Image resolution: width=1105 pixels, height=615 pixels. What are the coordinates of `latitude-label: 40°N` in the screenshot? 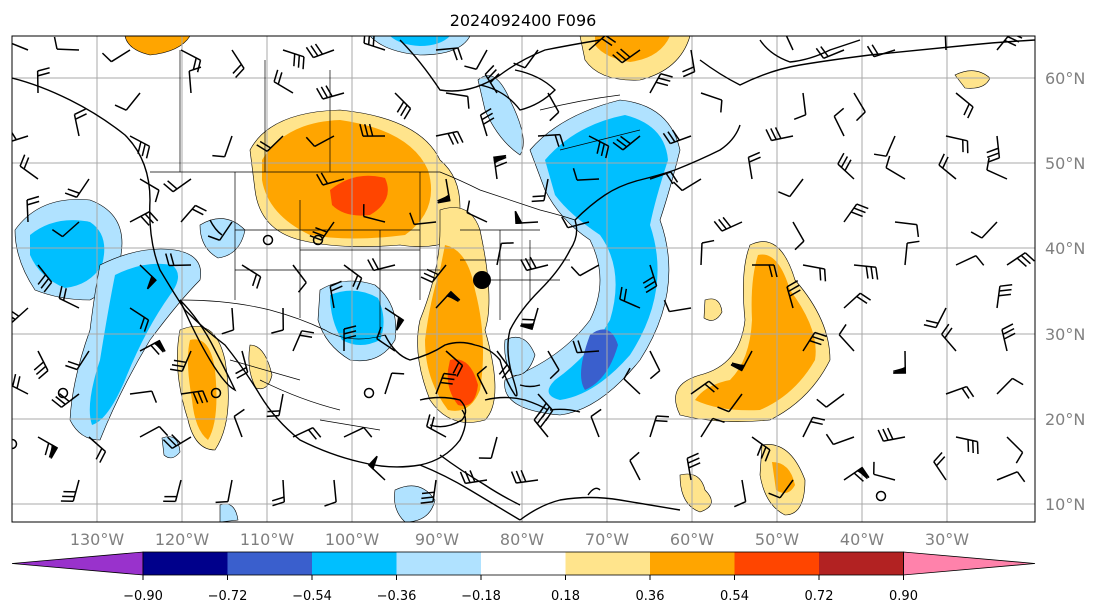 It's located at (1065, 248).